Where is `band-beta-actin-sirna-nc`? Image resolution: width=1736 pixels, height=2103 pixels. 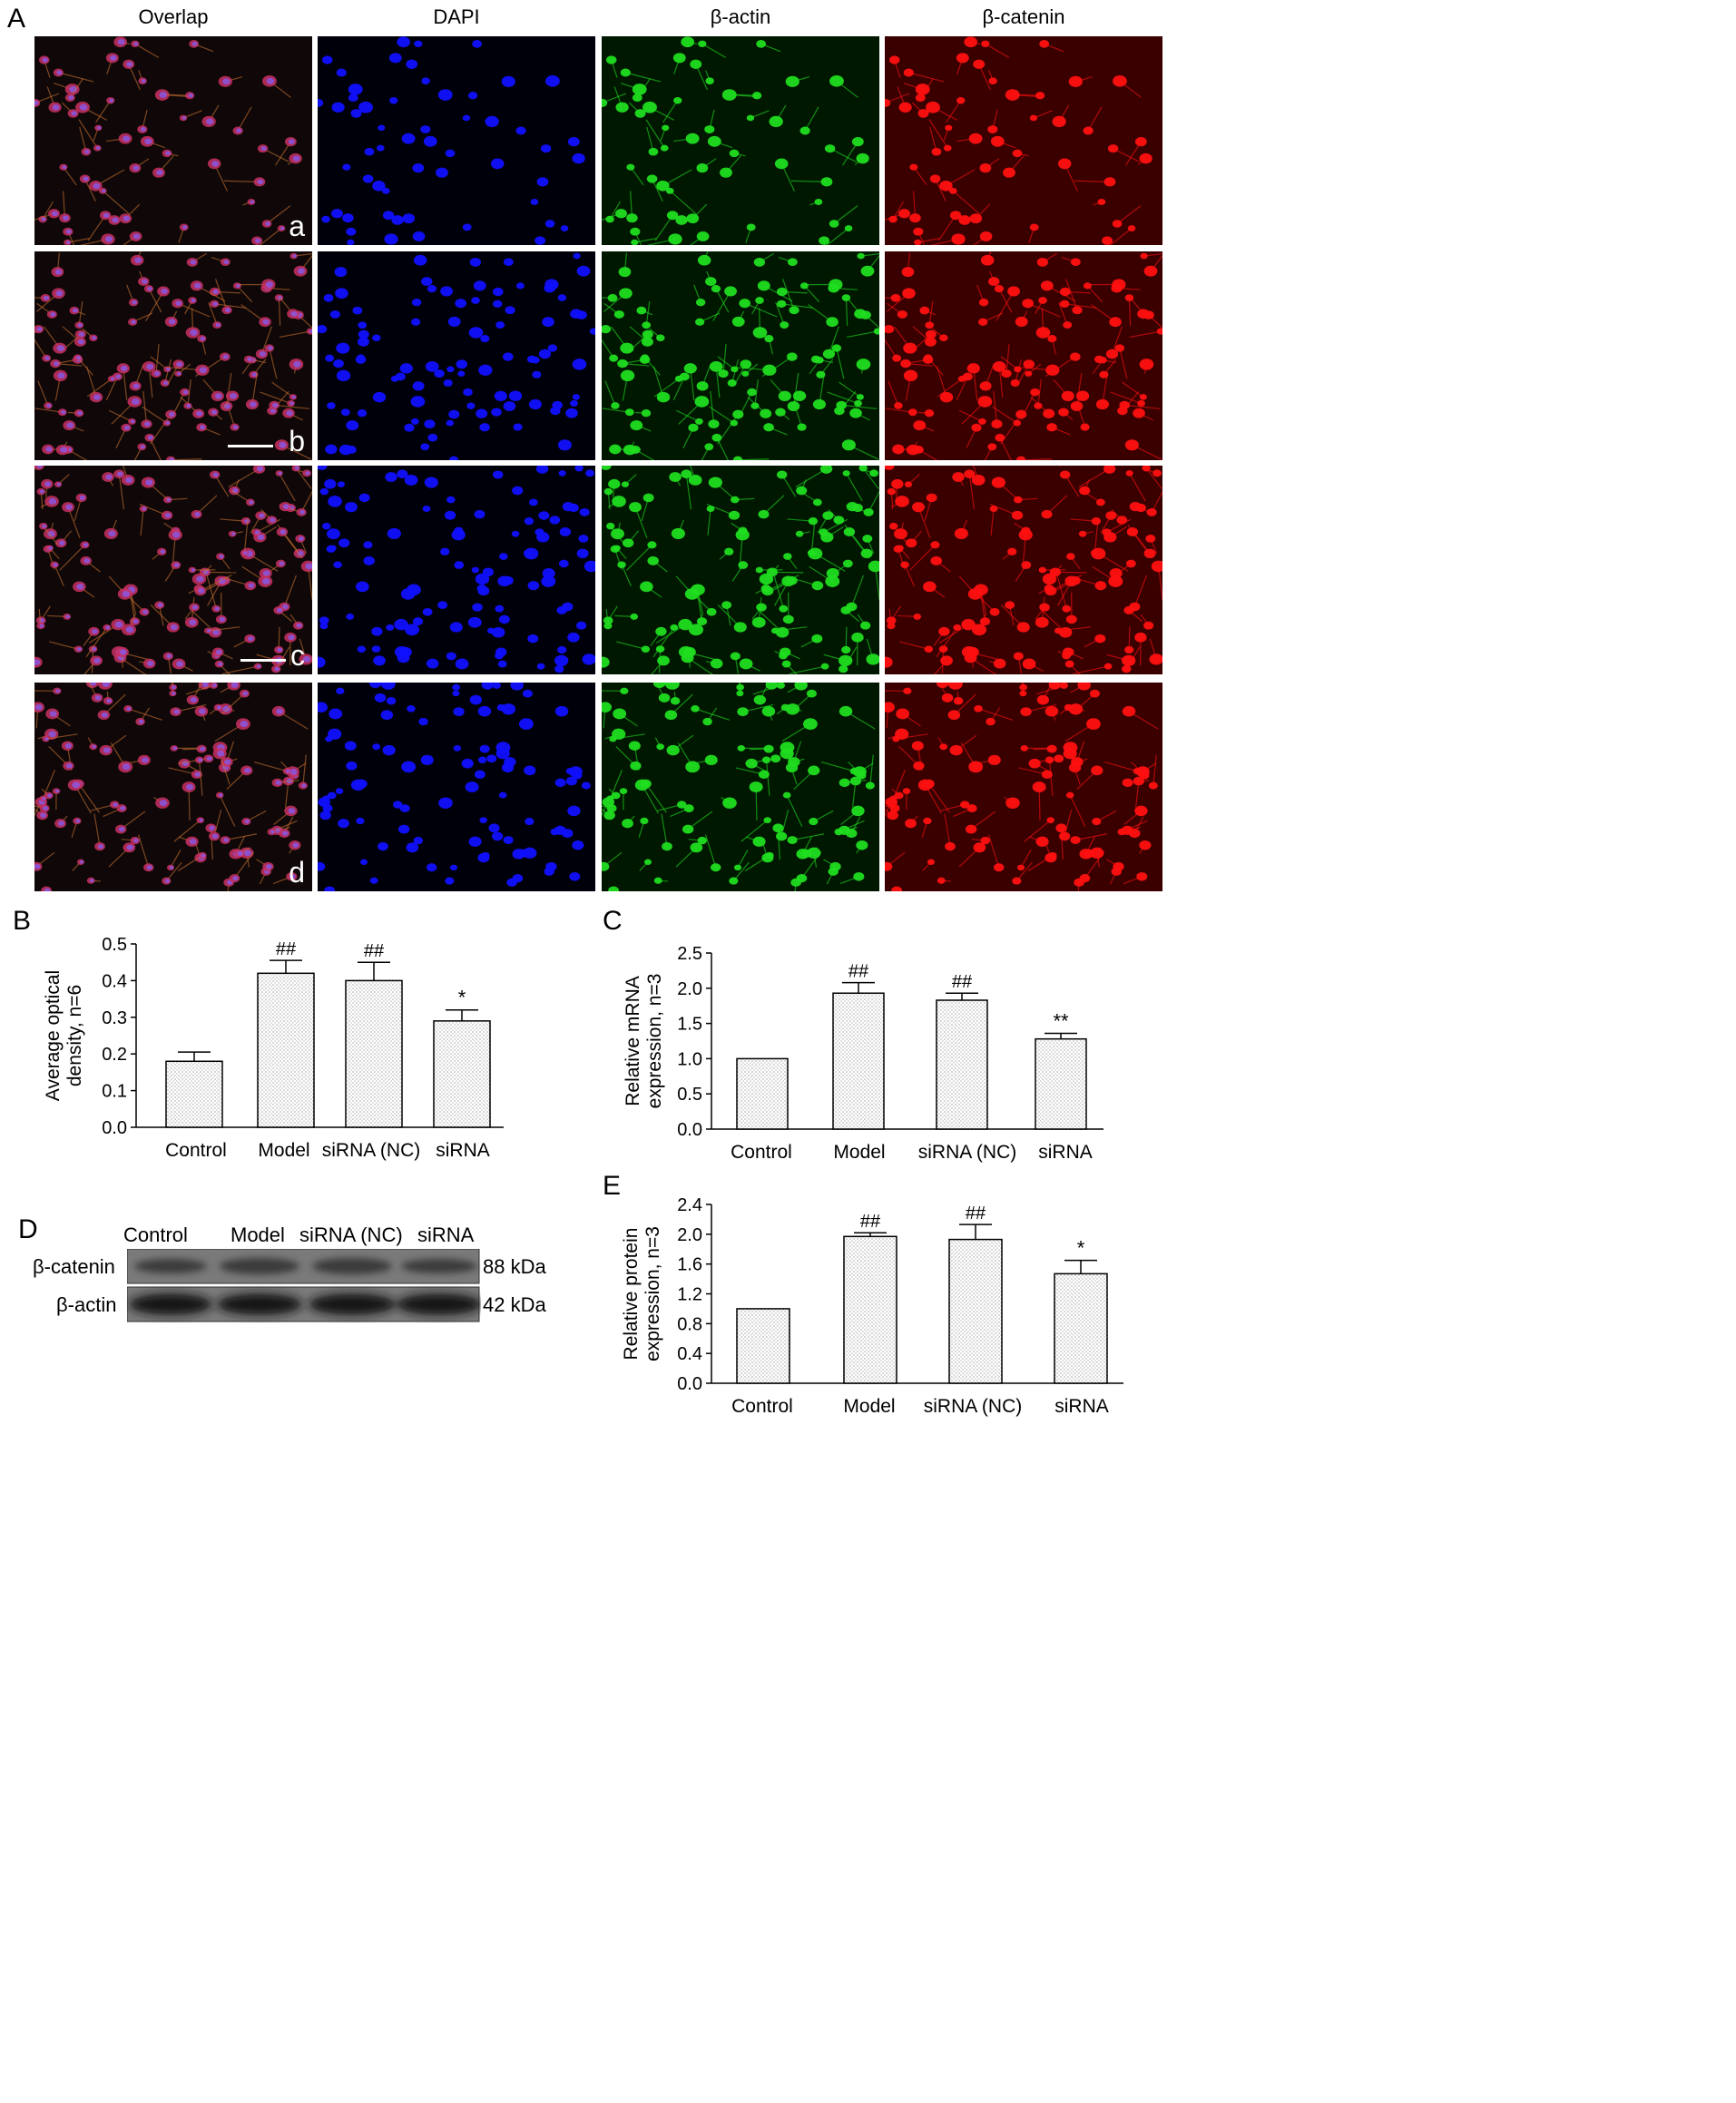
band-beta-actin-sirna-nc is located at coordinates (352, 1304).